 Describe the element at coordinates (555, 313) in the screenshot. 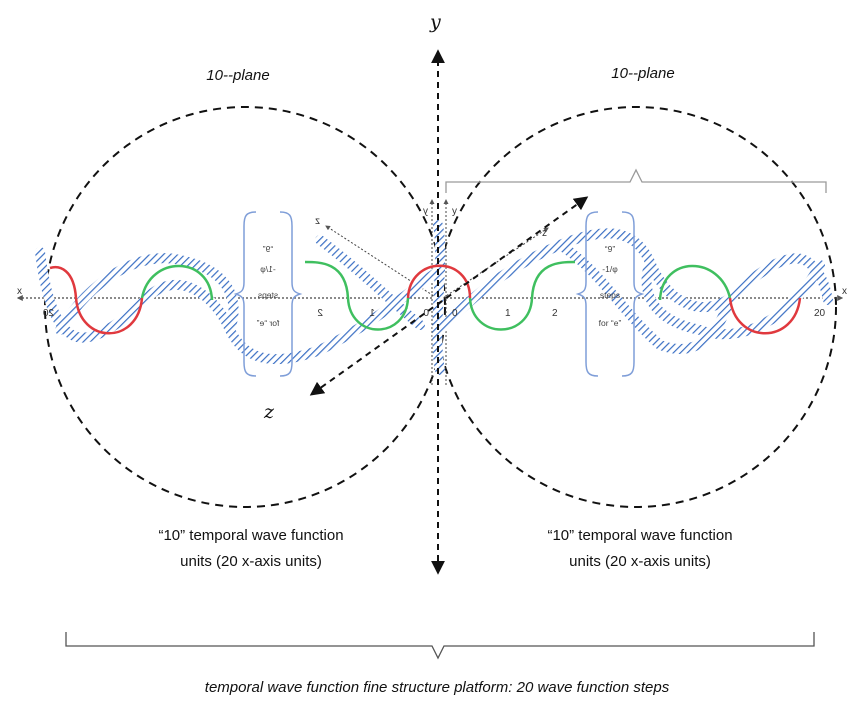

I see `tick-right-2: 2` at that location.